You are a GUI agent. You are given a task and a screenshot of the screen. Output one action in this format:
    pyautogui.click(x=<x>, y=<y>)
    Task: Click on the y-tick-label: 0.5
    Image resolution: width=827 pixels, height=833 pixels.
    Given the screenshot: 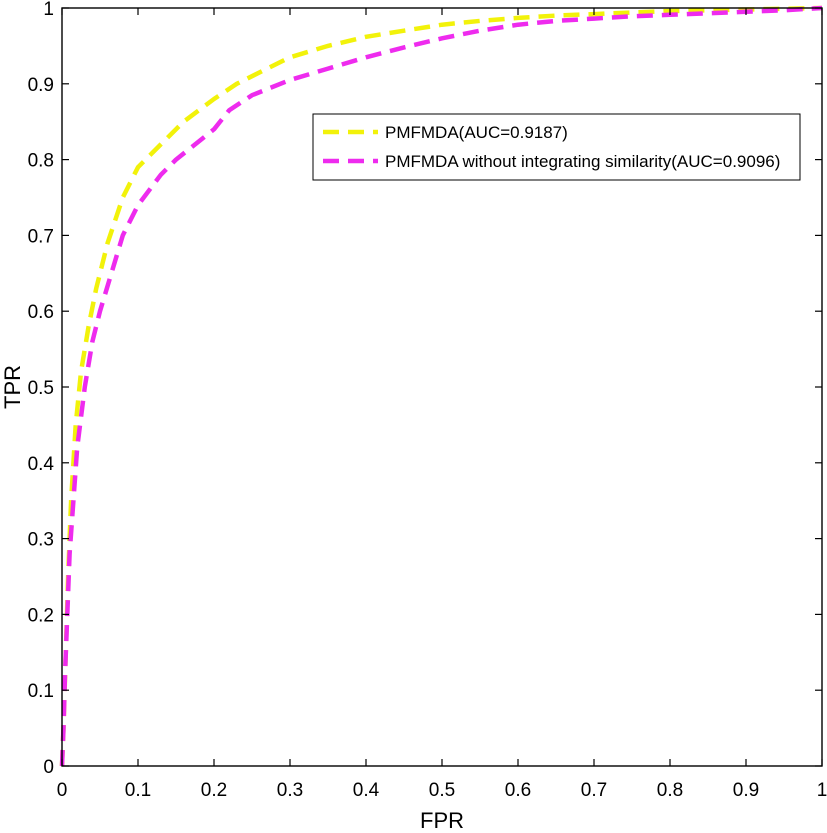 What is the action you would take?
    pyautogui.click(x=41, y=388)
    